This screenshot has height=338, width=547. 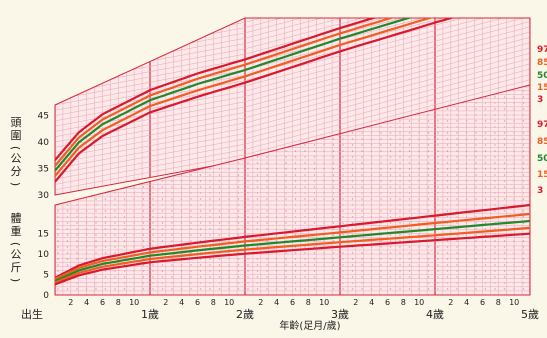 What do you see at coordinates (15, 151) in the screenshot?
I see `head-y-axis-label: 頭圍 ( 公分)` at bounding box center [15, 151].